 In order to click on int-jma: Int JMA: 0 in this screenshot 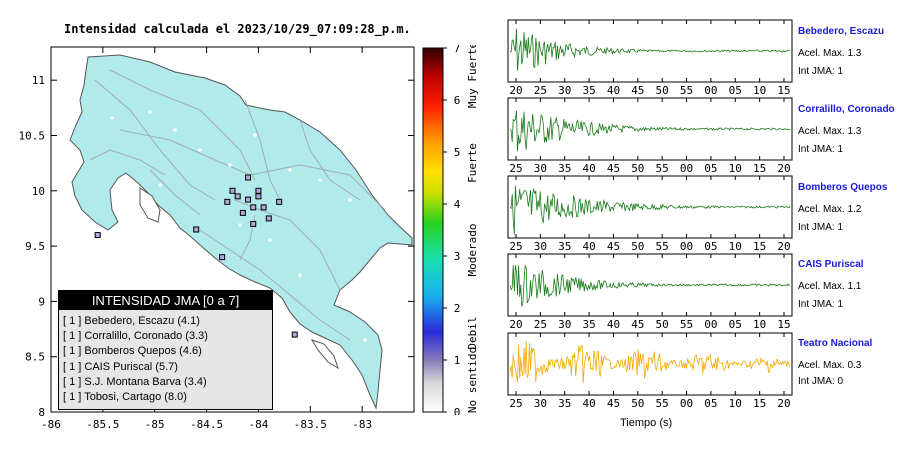, I will do `click(821, 381)`.